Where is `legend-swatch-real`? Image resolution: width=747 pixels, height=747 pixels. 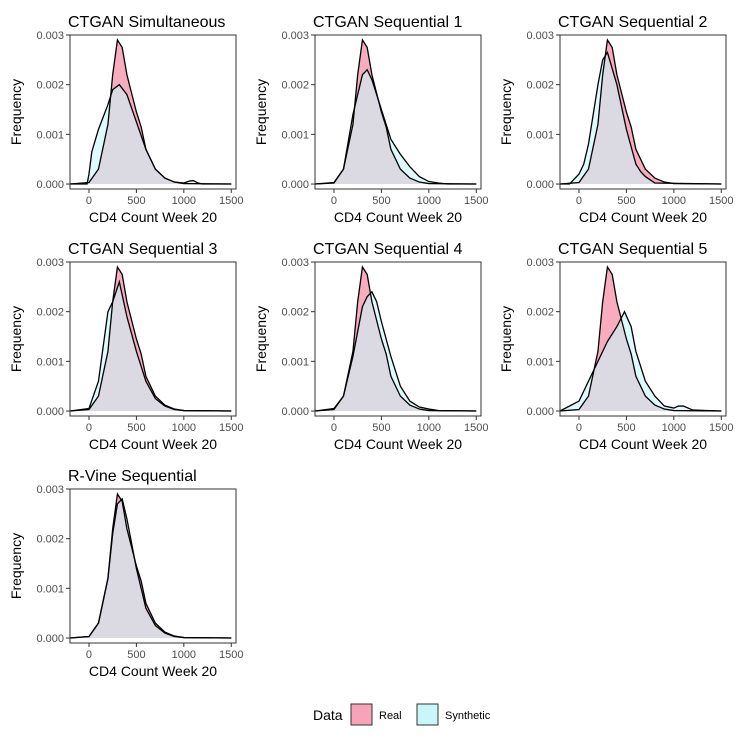
legend-swatch-real is located at coordinates (361, 714).